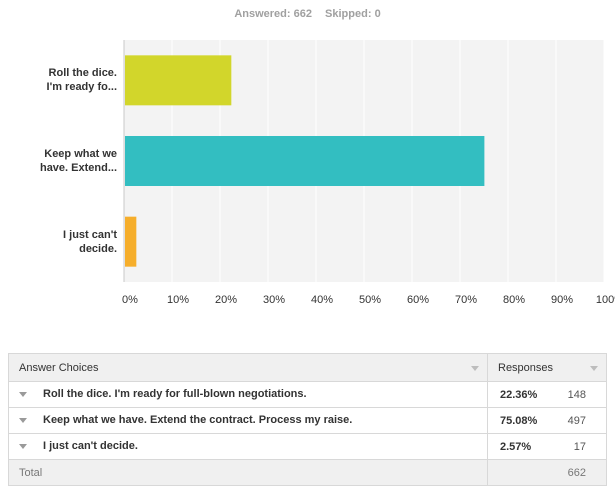  What do you see at coordinates (370, 300) in the screenshot?
I see `x-tick-label: 50%` at bounding box center [370, 300].